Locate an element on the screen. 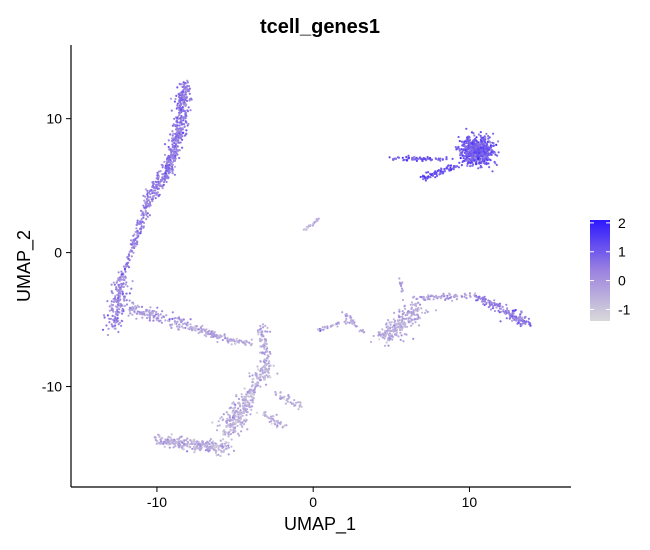 Image resolution: width=650 pixels, height=550 pixels. x-tick-label: 0 is located at coordinates (313, 502).